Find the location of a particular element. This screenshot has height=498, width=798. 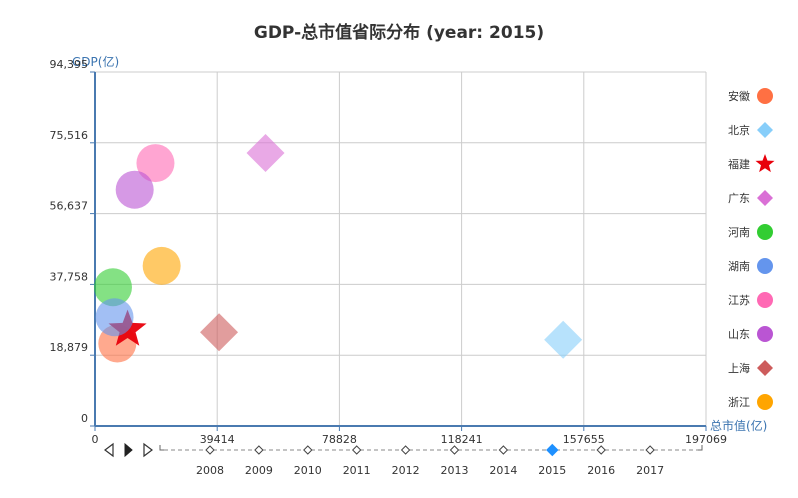

y-tick-label: 0 is located at coordinates (84, 418).